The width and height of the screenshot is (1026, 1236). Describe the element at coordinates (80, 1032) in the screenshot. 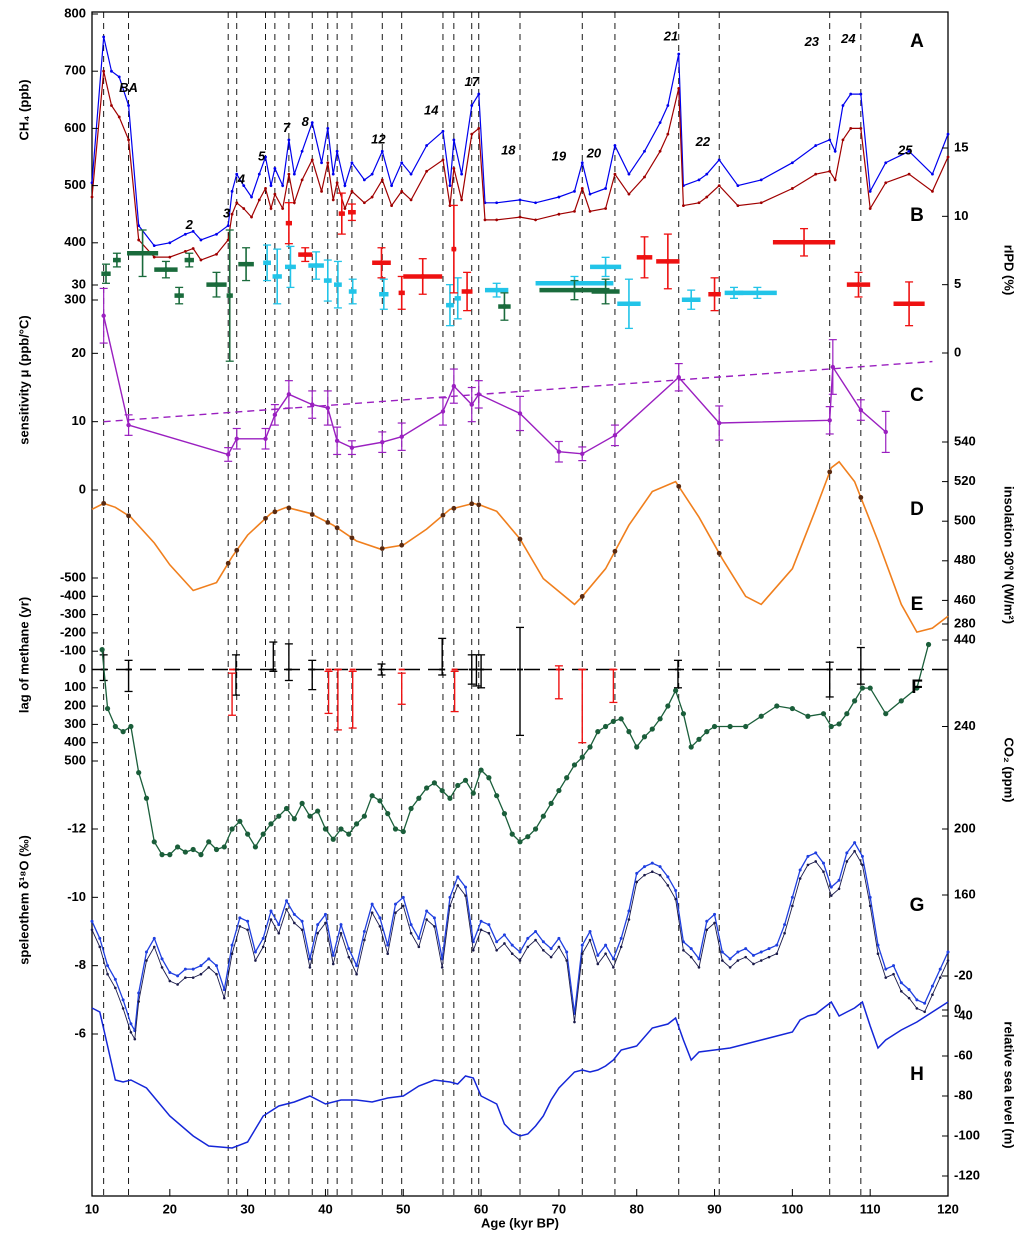

I see `speleothem-axis-tick-label: -6` at that location.